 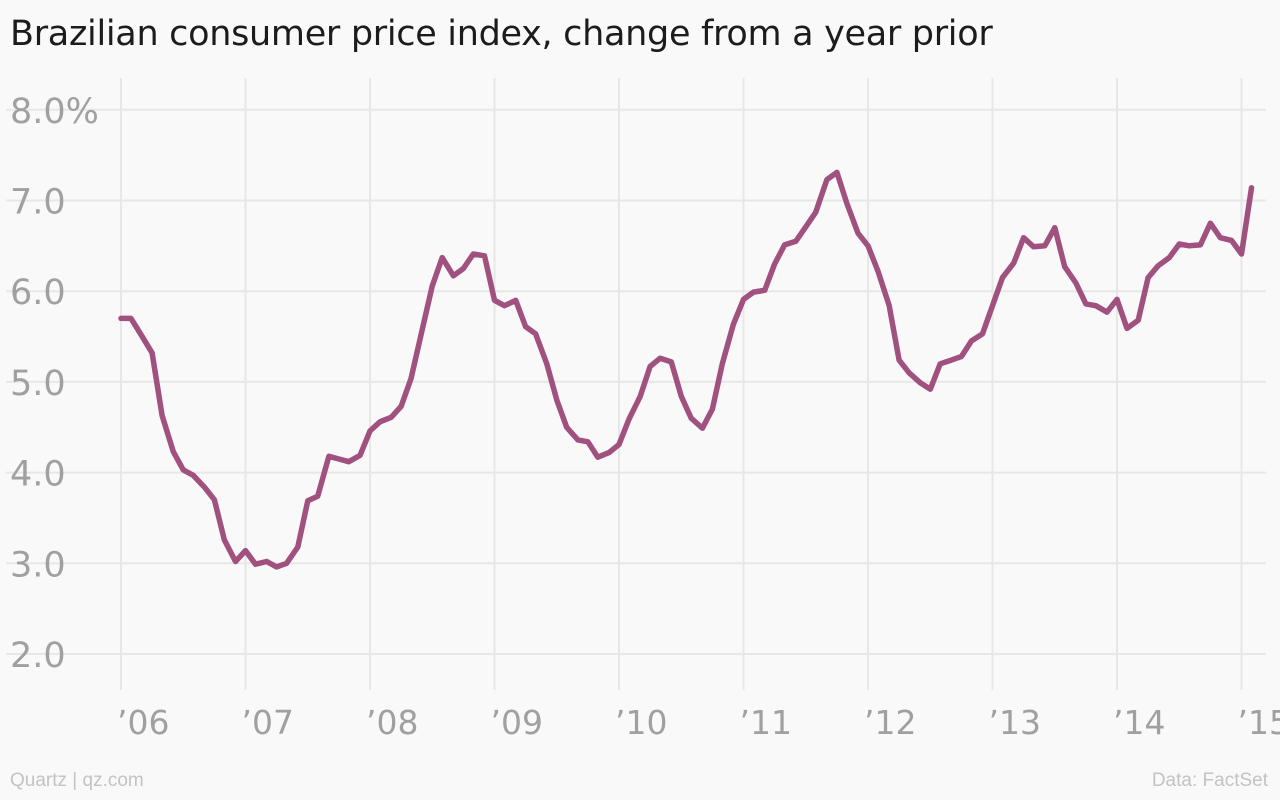 I want to click on x-tick-label: ’06, so click(x=143, y=722).